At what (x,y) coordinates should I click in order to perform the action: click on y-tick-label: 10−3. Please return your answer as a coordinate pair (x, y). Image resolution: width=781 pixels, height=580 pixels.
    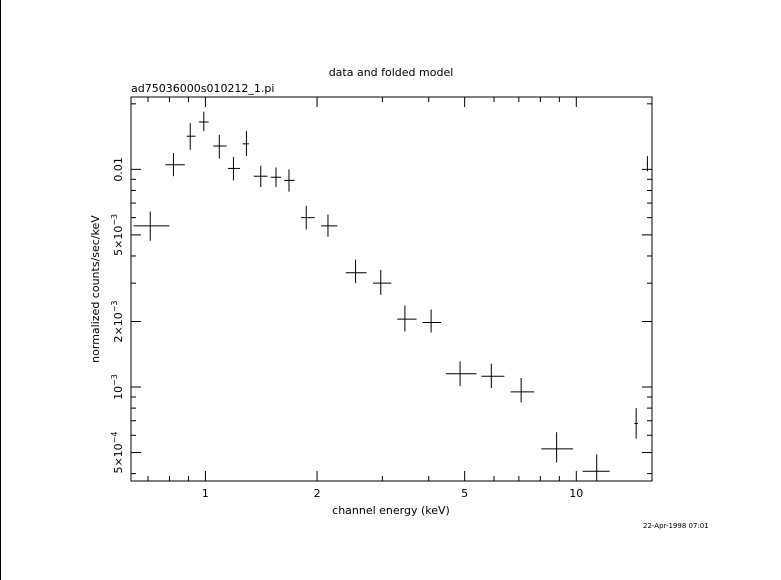
    Looking at the image, I should click on (117, 387).